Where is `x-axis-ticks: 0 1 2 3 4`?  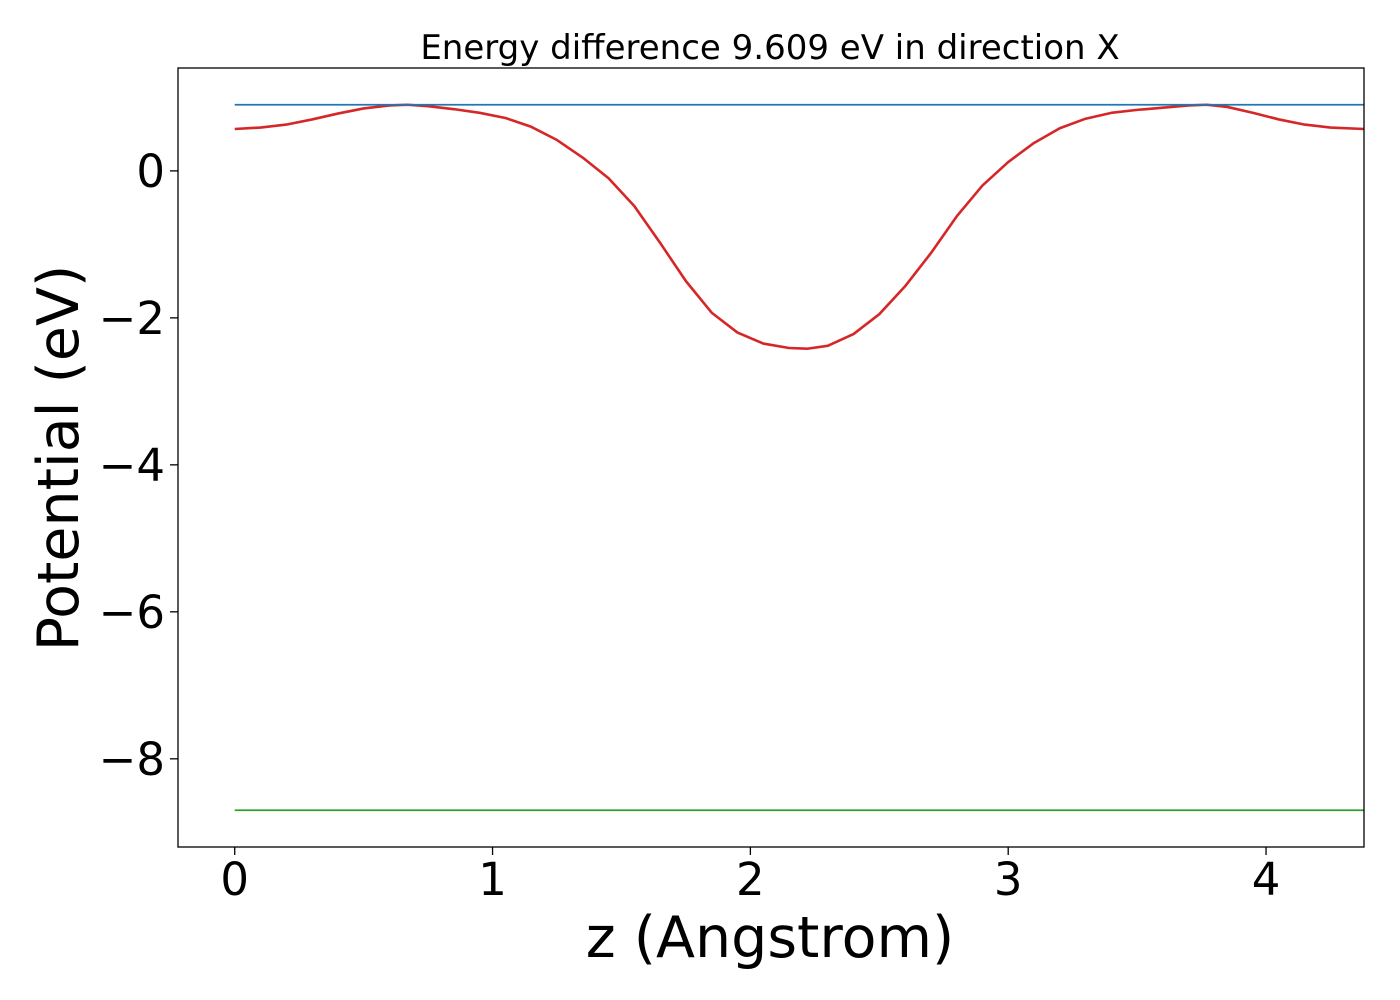
x-axis-ticks: 0 1 2 3 4 is located at coordinates (750, 876).